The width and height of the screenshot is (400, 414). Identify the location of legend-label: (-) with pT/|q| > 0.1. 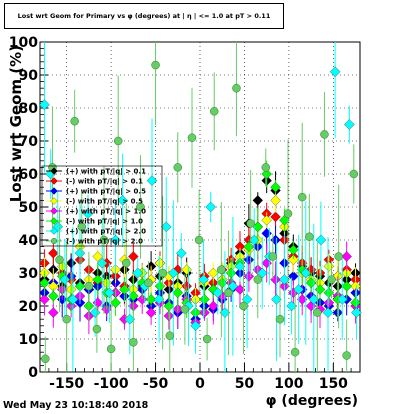
(104, 182).